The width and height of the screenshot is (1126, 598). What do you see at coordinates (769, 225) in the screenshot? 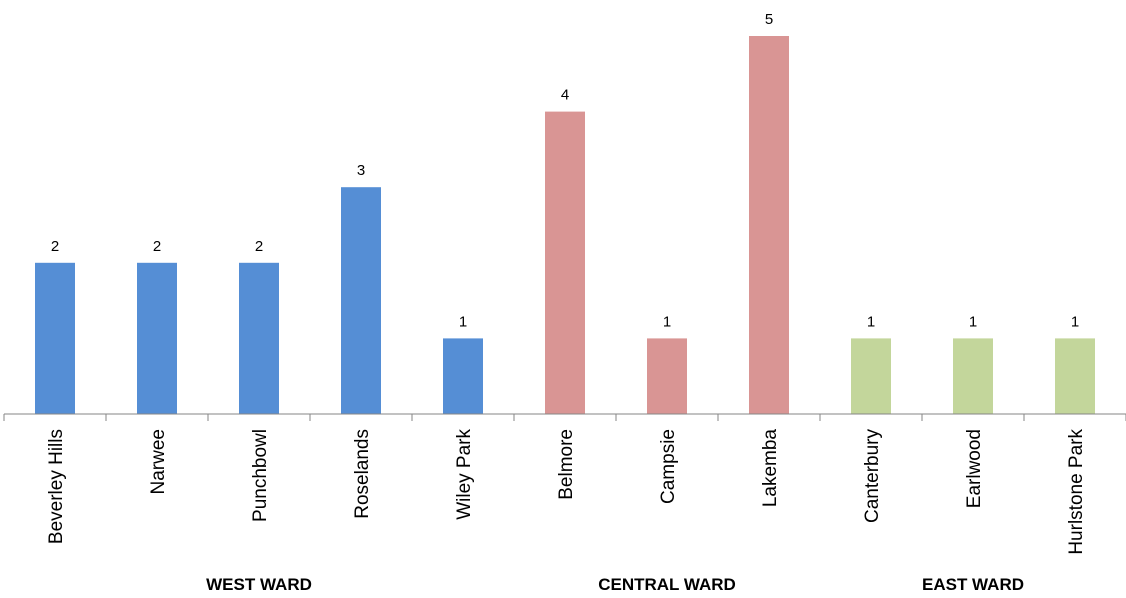
I see `bar-lakemba` at bounding box center [769, 225].